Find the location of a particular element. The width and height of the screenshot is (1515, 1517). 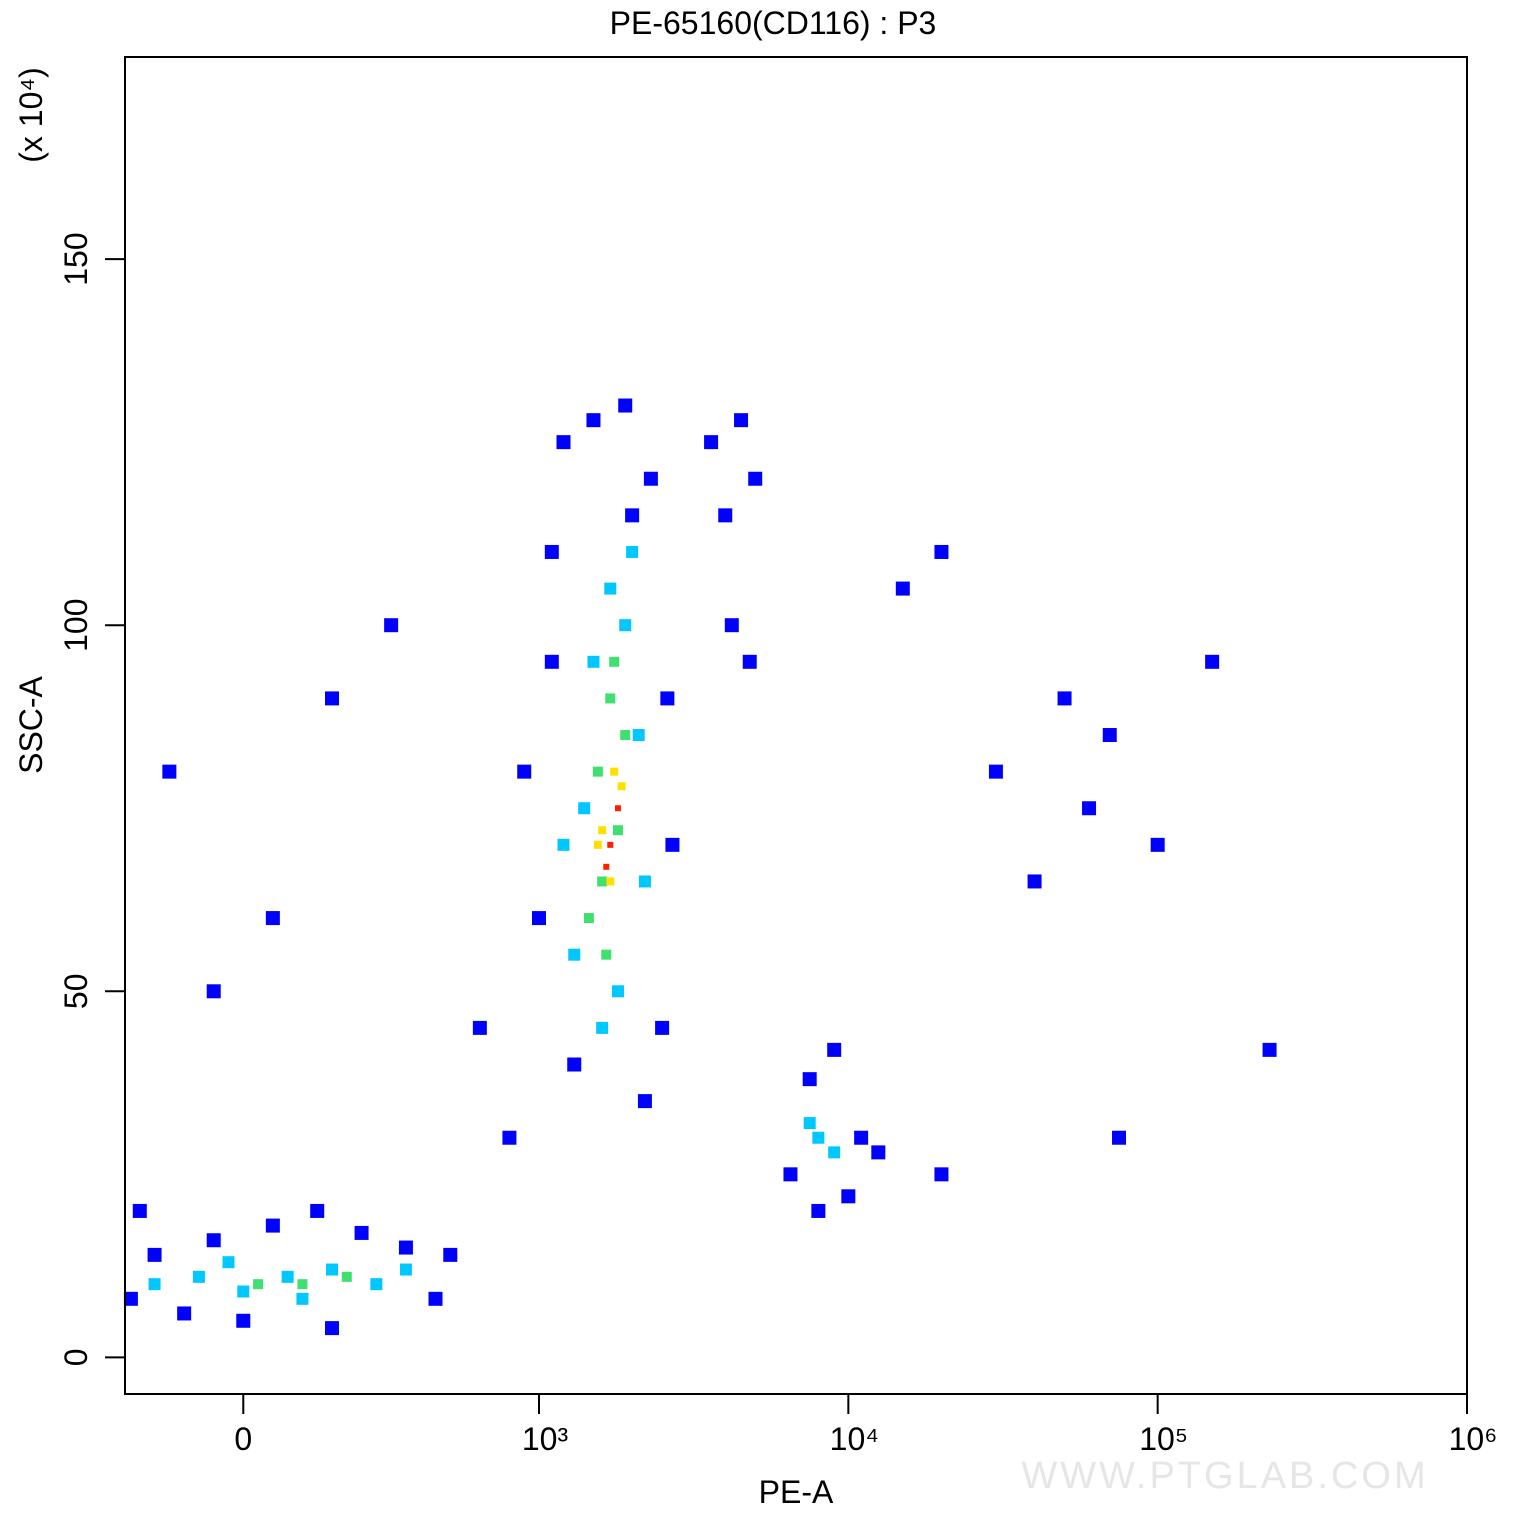

y-tick-label: 50 is located at coordinates (76, 991).